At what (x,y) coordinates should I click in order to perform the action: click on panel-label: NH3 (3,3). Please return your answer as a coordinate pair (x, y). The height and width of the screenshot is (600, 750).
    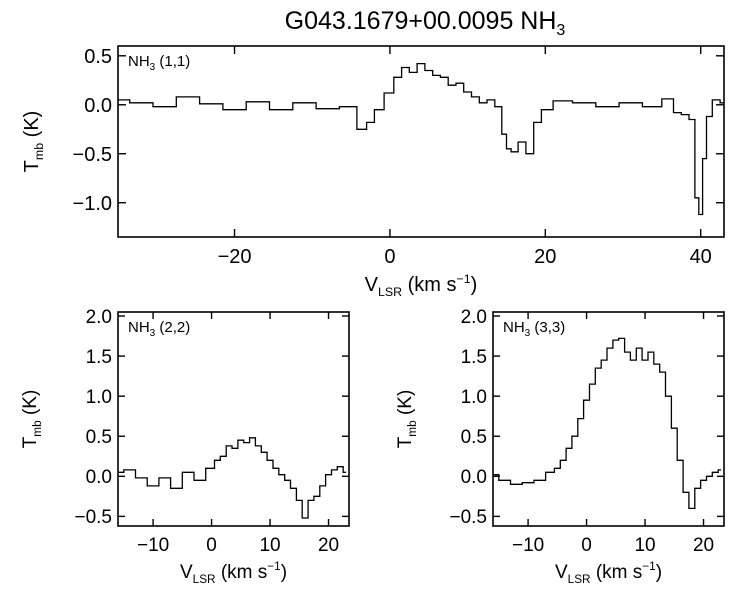
    Looking at the image, I should click on (534, 329).